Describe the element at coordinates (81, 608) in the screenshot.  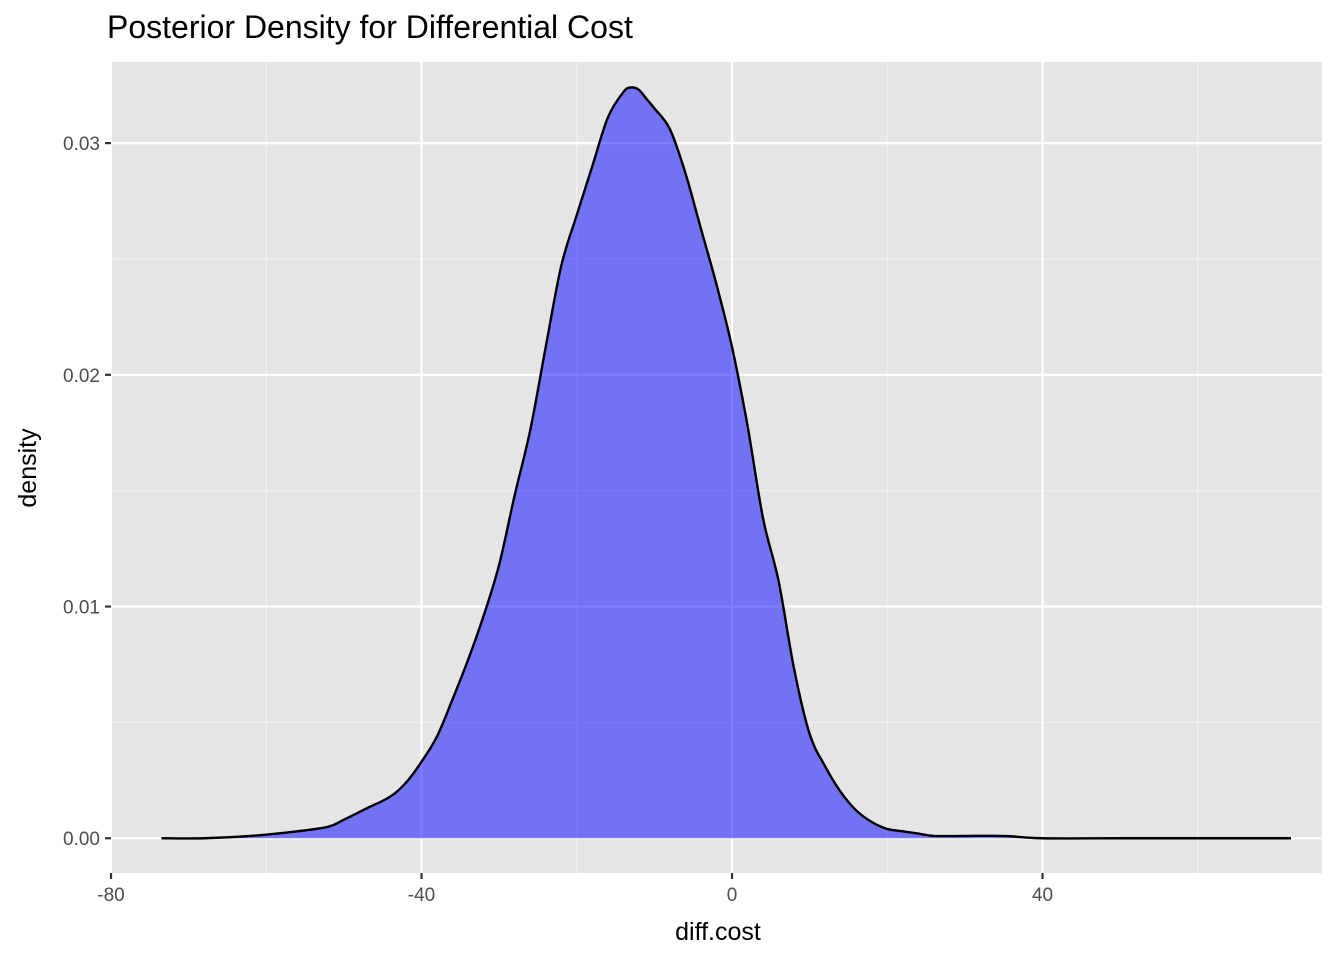
I see `y-tick-label: 0.01` at that location.